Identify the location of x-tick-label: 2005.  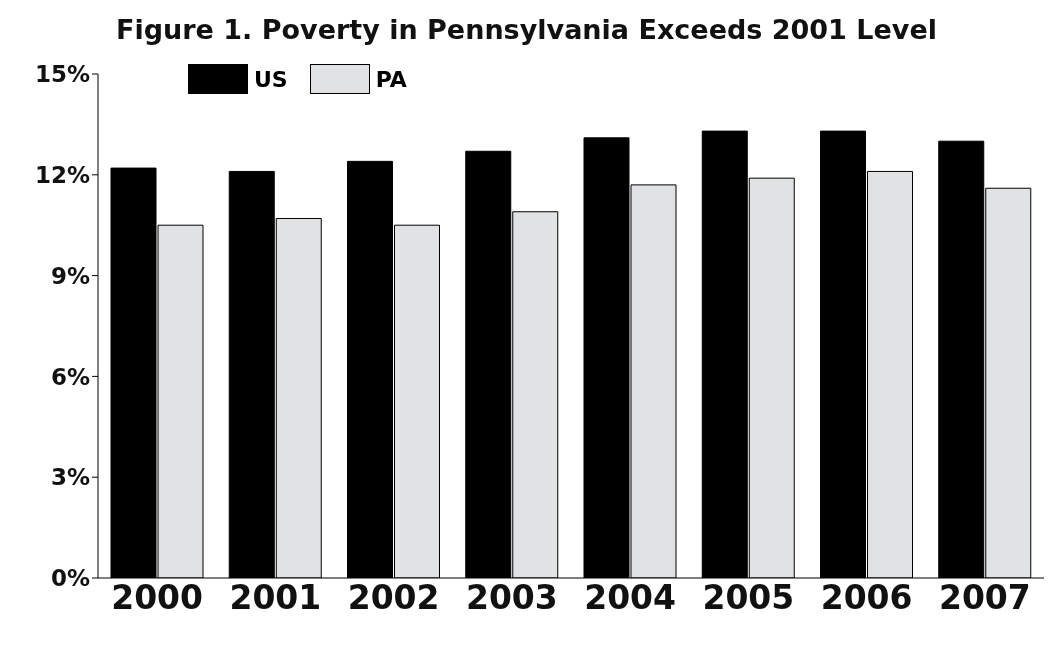
(748, 598).